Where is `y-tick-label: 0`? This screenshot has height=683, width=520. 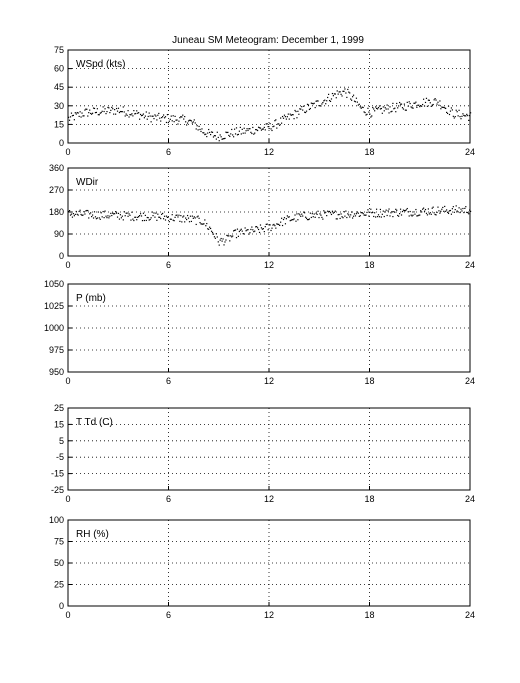 y-tick-label: 0 is located at coordinates (61, 606).